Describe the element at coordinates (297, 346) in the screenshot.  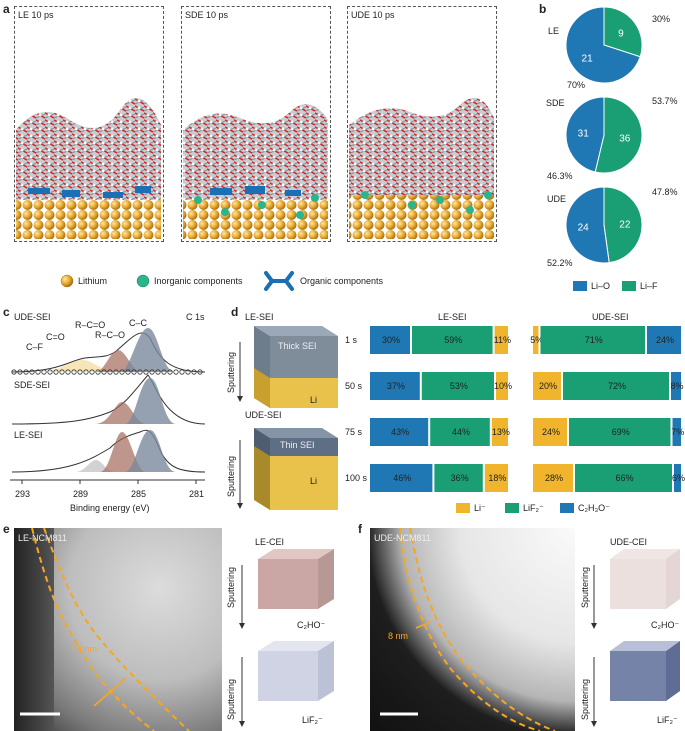
I see `tof-cube-top-text: Thick SEI` at that location.